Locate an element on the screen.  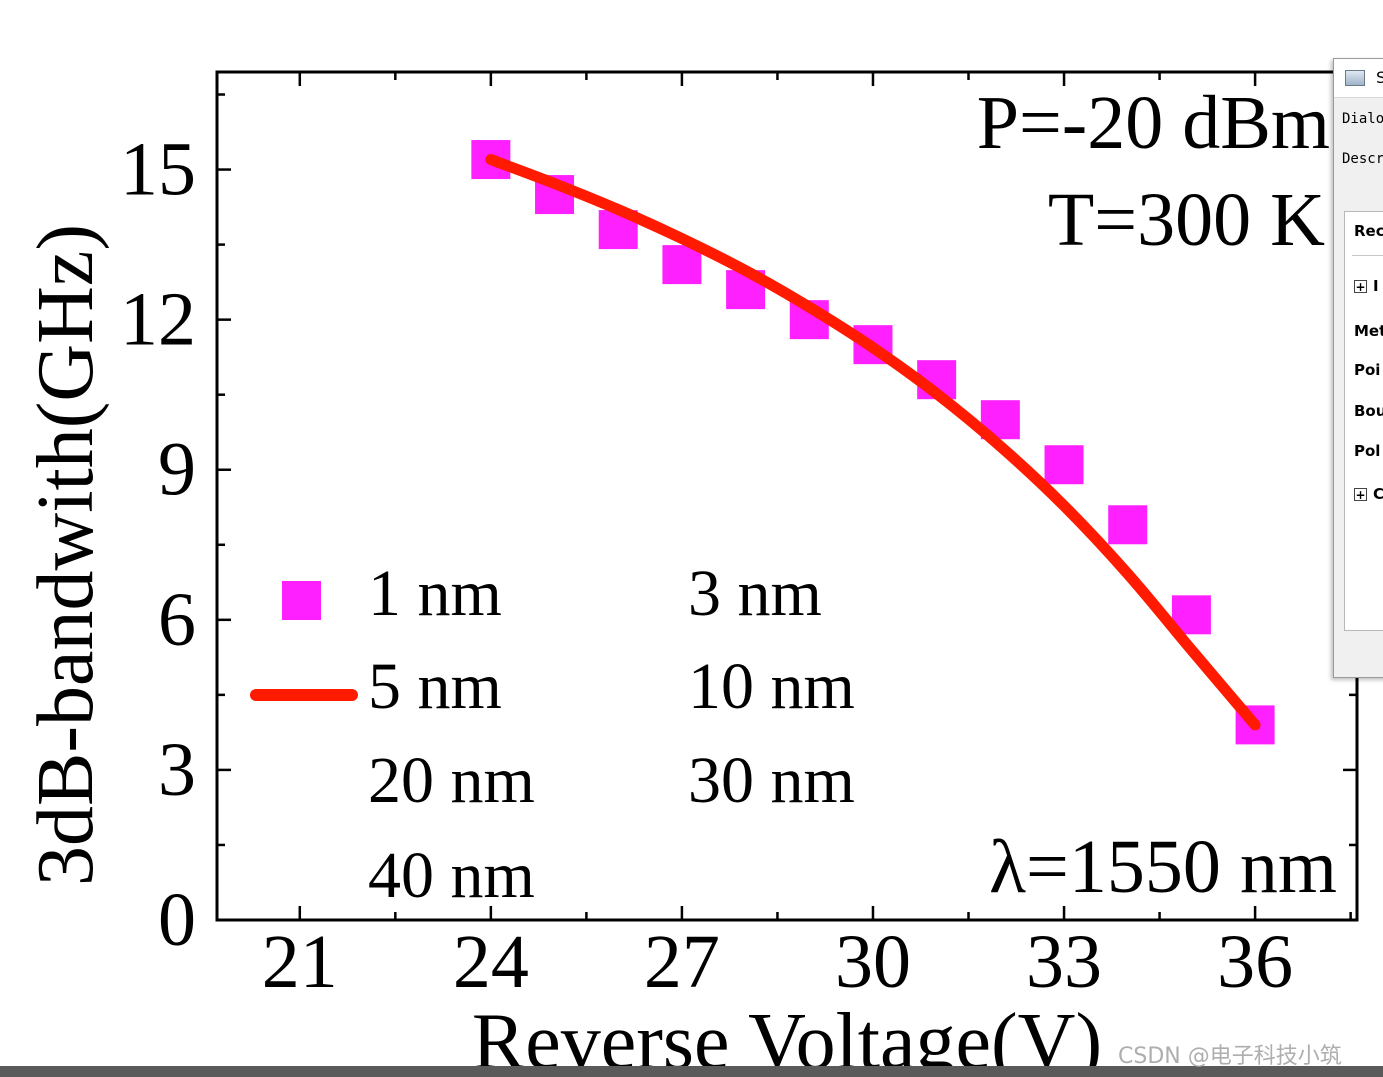
dialog-row-met: Met is located at coordinates (1368, 331).